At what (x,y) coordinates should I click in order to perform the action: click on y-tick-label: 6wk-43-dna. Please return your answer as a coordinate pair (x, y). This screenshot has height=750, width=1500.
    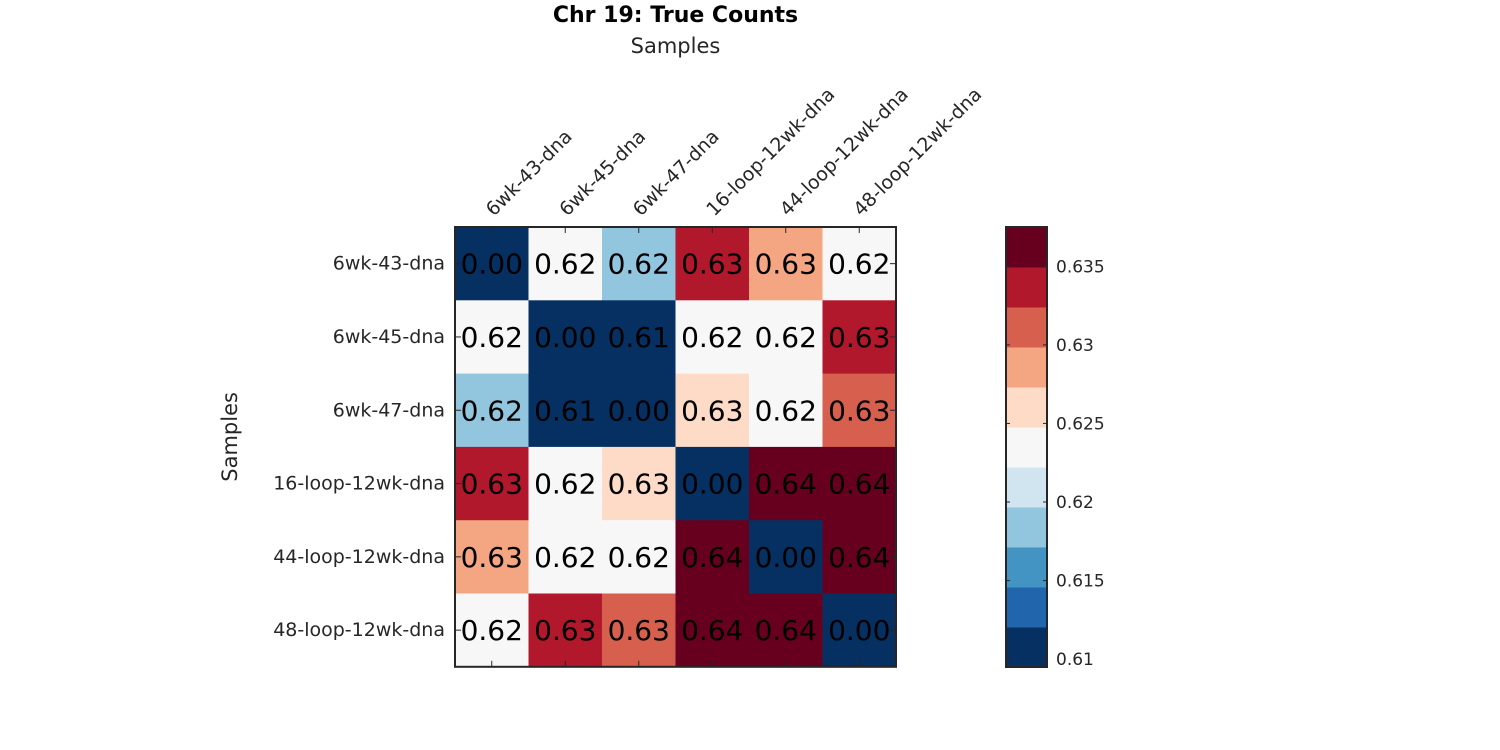
    Looking at the image, I should click on (389, 264).